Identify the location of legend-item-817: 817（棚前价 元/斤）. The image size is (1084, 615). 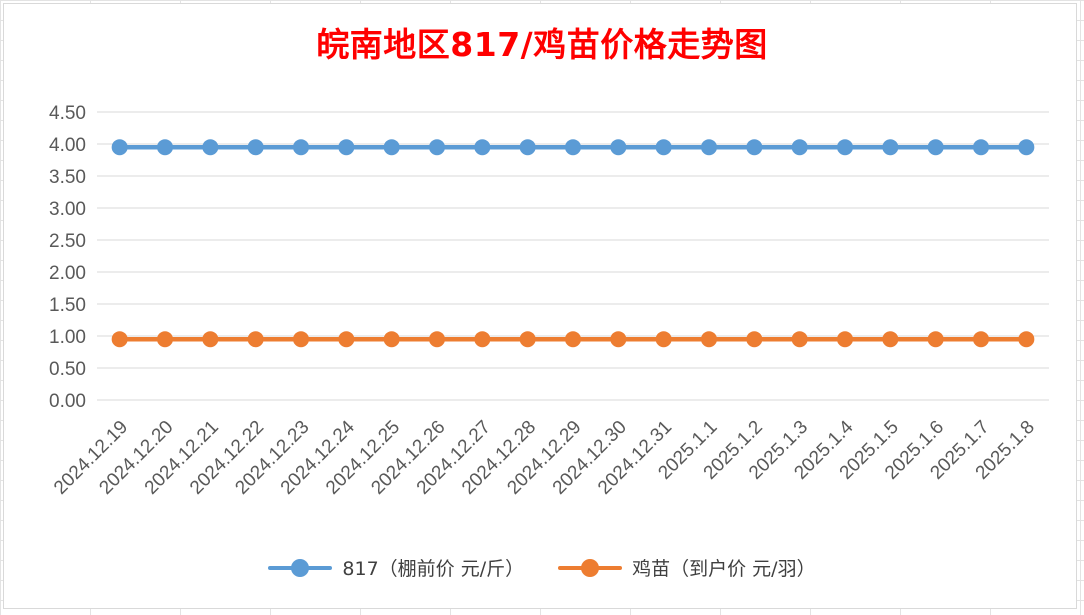
(396, 567).